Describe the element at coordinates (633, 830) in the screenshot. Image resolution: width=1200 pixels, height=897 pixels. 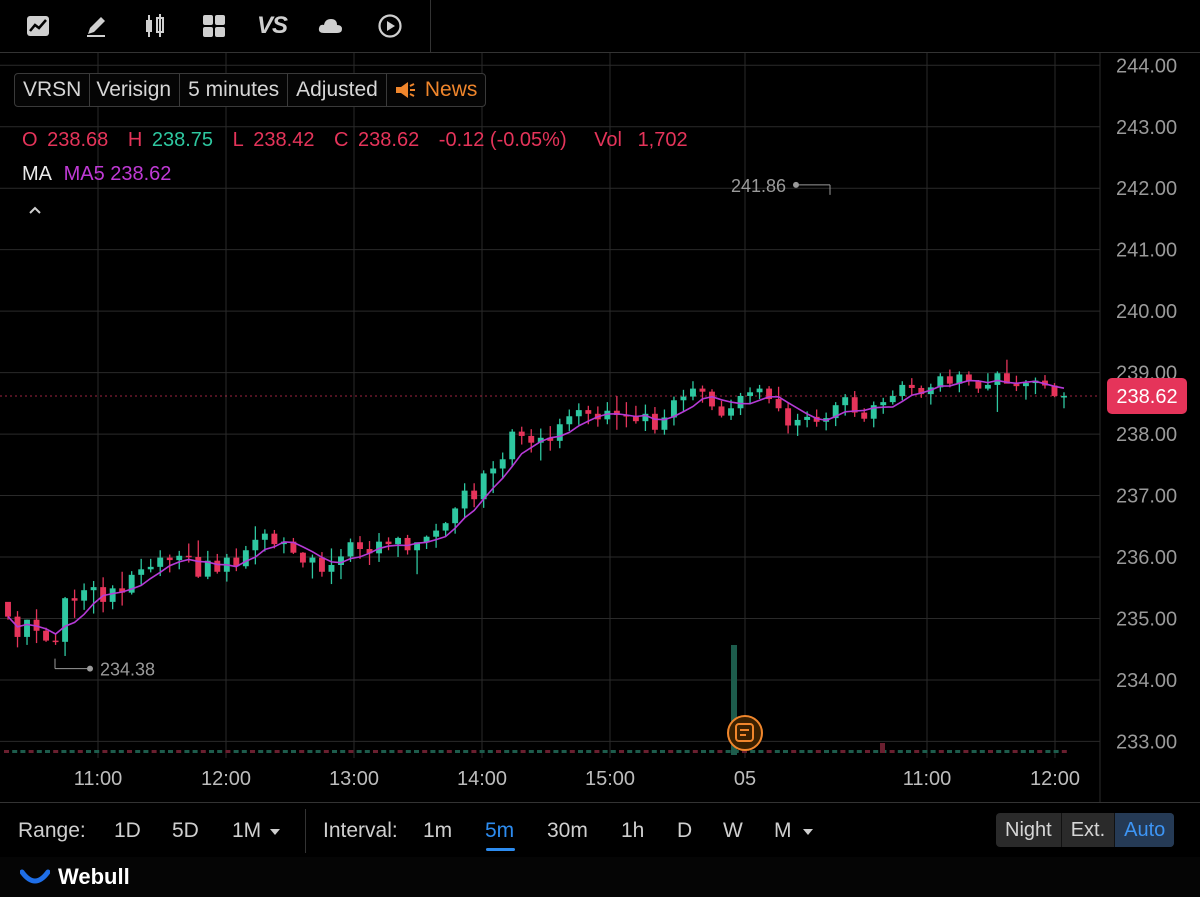
I see `interval-1h: 1h` at that location.